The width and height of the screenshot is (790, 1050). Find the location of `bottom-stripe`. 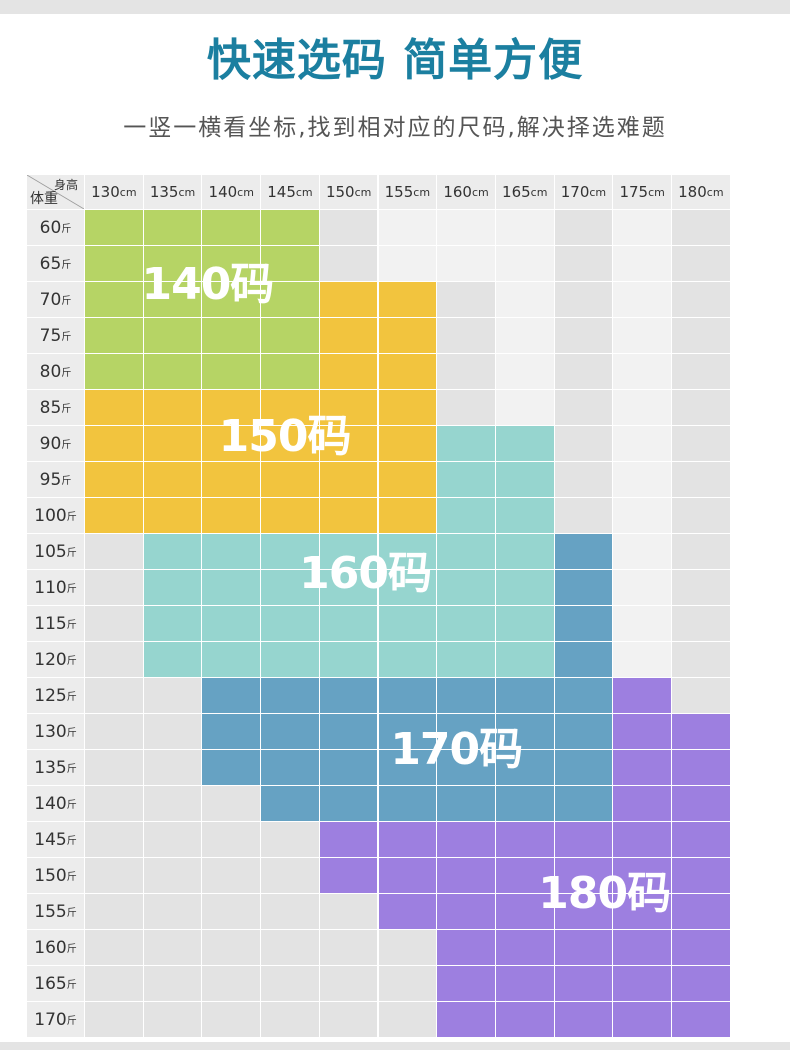

bottom-stripe is located at coordinates (395, 1046).